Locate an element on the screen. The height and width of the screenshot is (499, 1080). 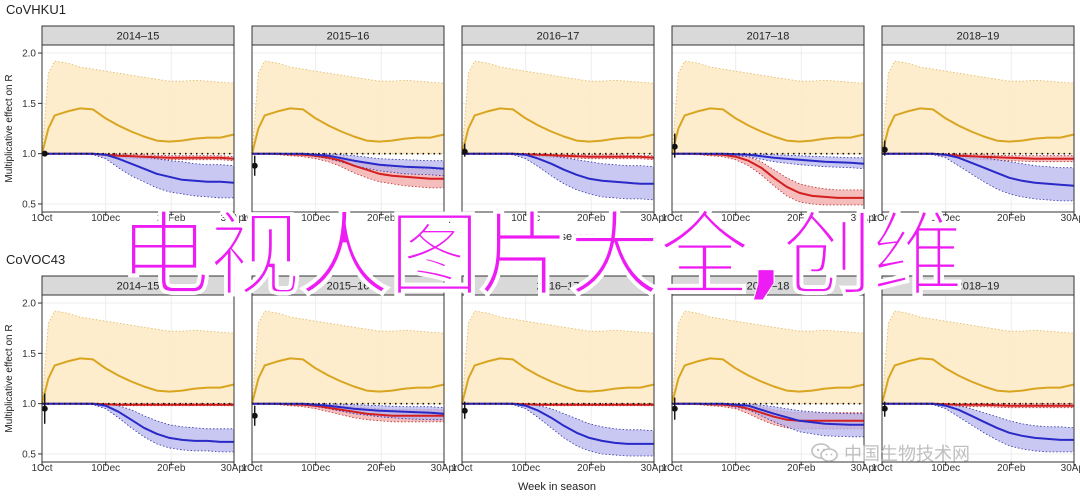
y-axis-label: Multiplicative effect on R is located at coordinates (9, 378).